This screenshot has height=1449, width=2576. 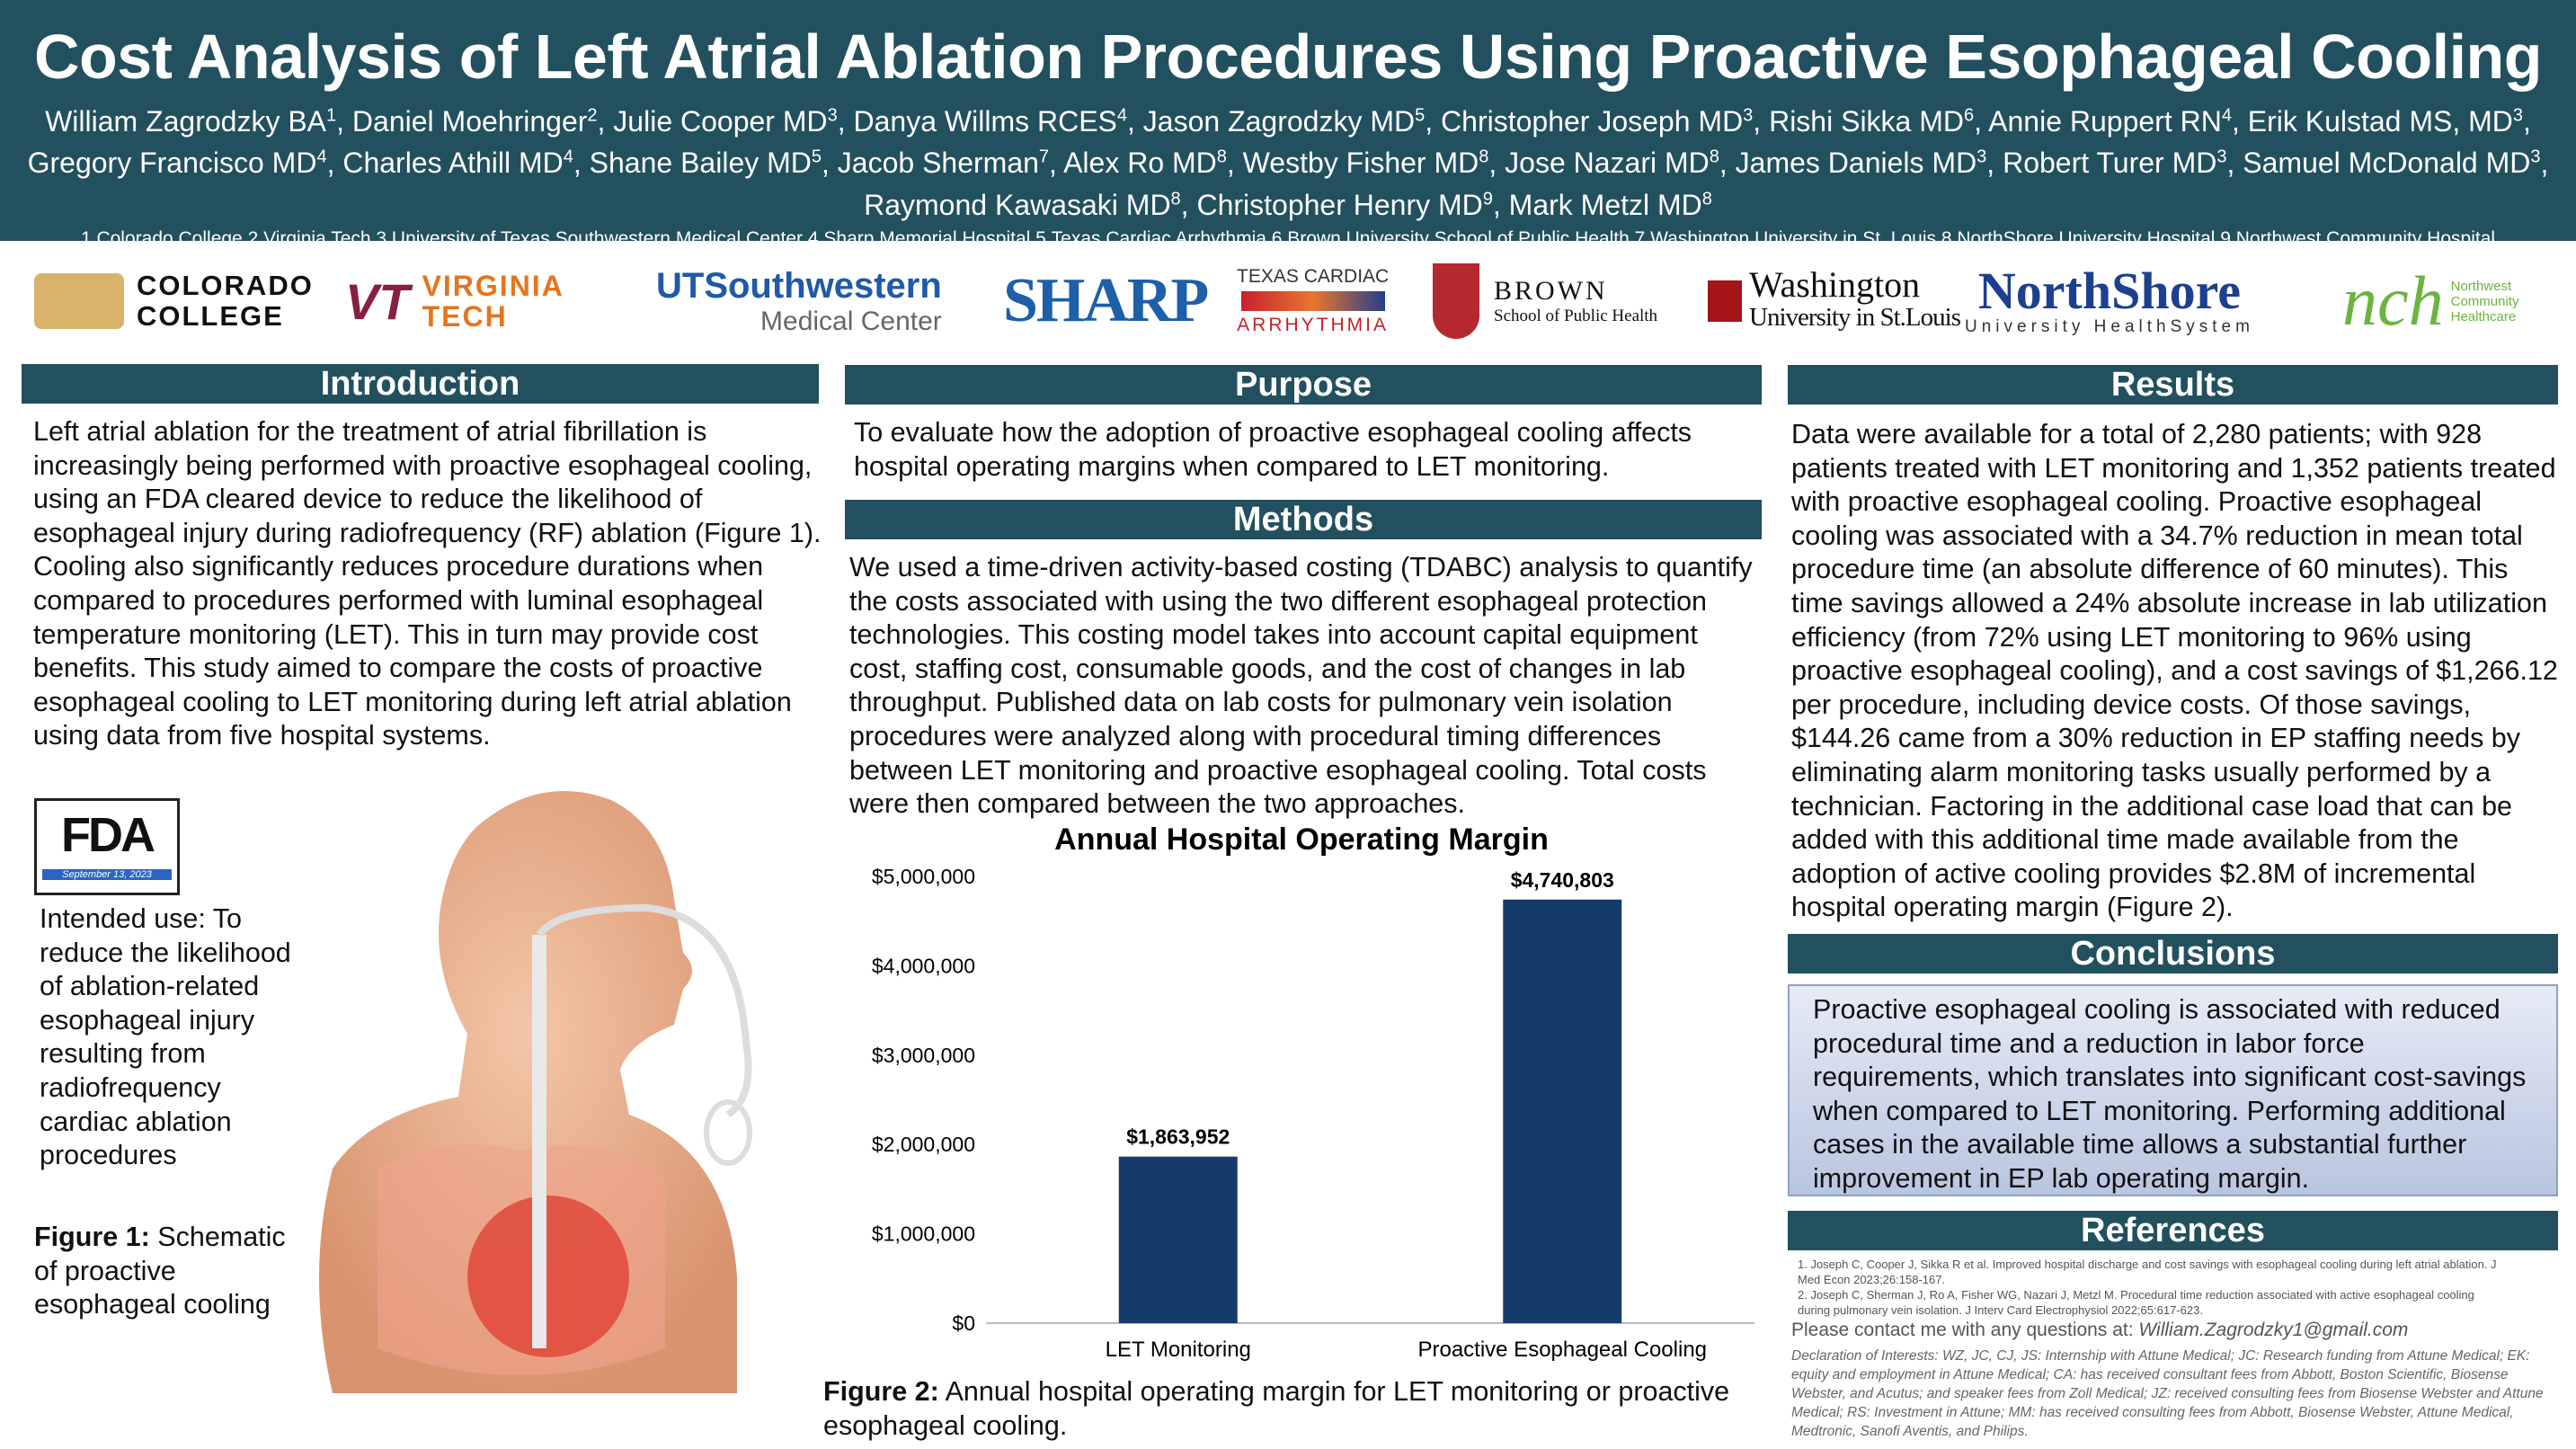 I want to click on author: Julie Cooper MD3, so click(x=725, y=121).